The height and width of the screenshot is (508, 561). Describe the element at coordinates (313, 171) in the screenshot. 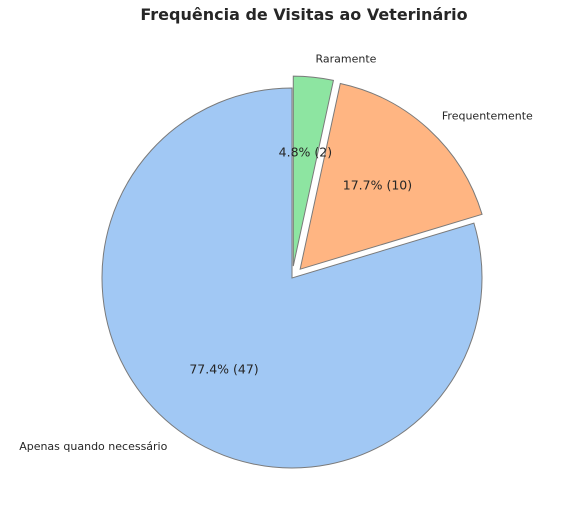

I see `pie-slice-raramente` at that location.